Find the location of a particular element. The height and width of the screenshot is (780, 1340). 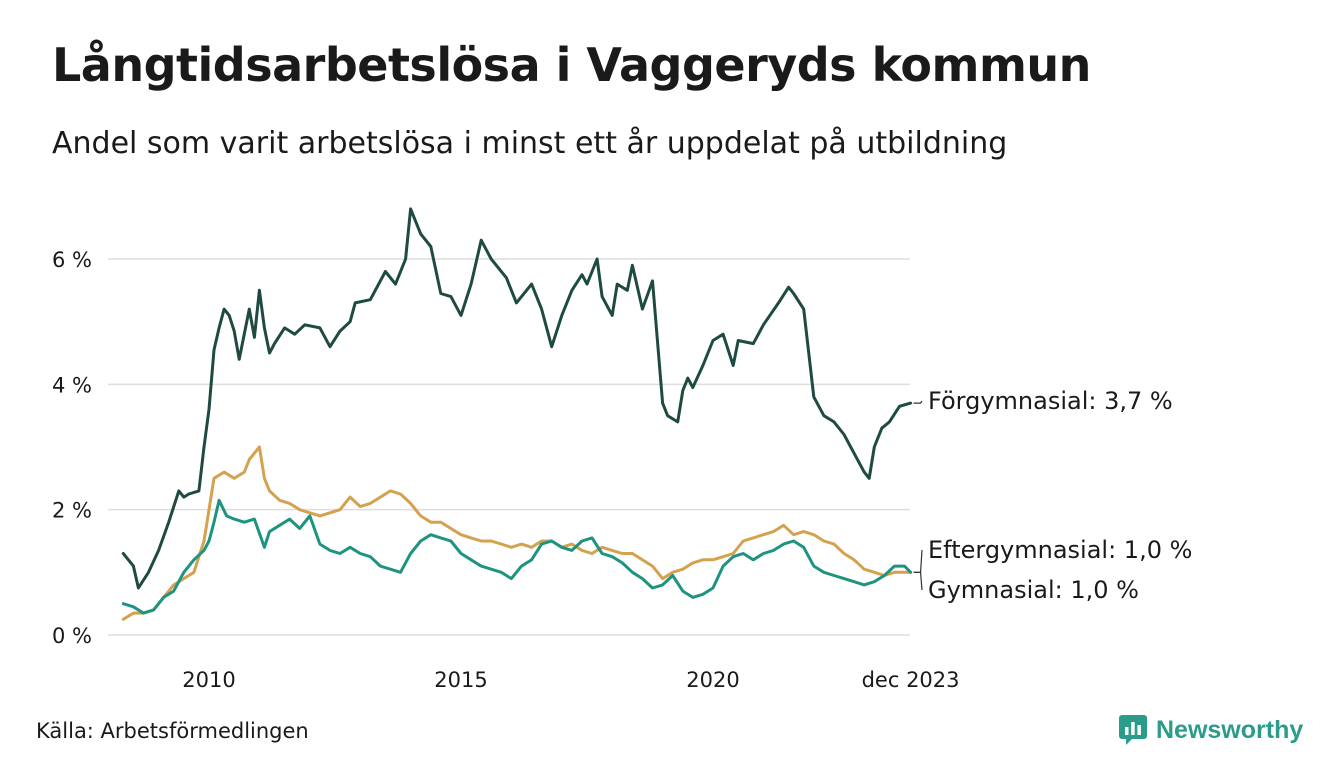

brand-logo: Newsworthy is located at coordinates (1210, 730).